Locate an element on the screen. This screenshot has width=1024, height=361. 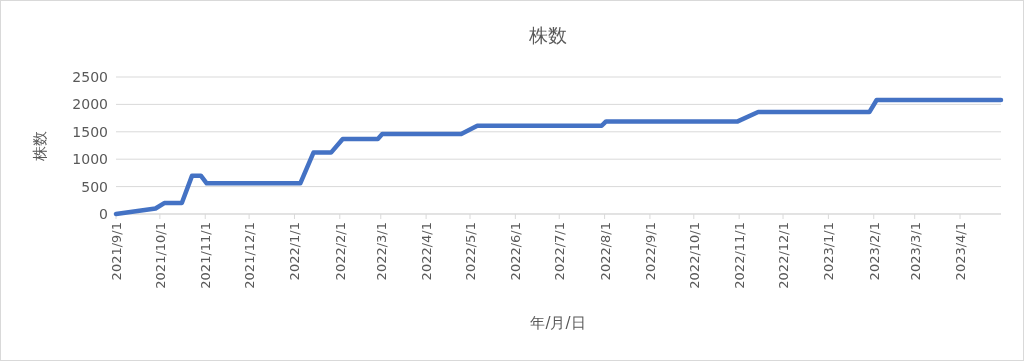
x-axis-title: 年/月/日 is located at coordinates (558, 323).